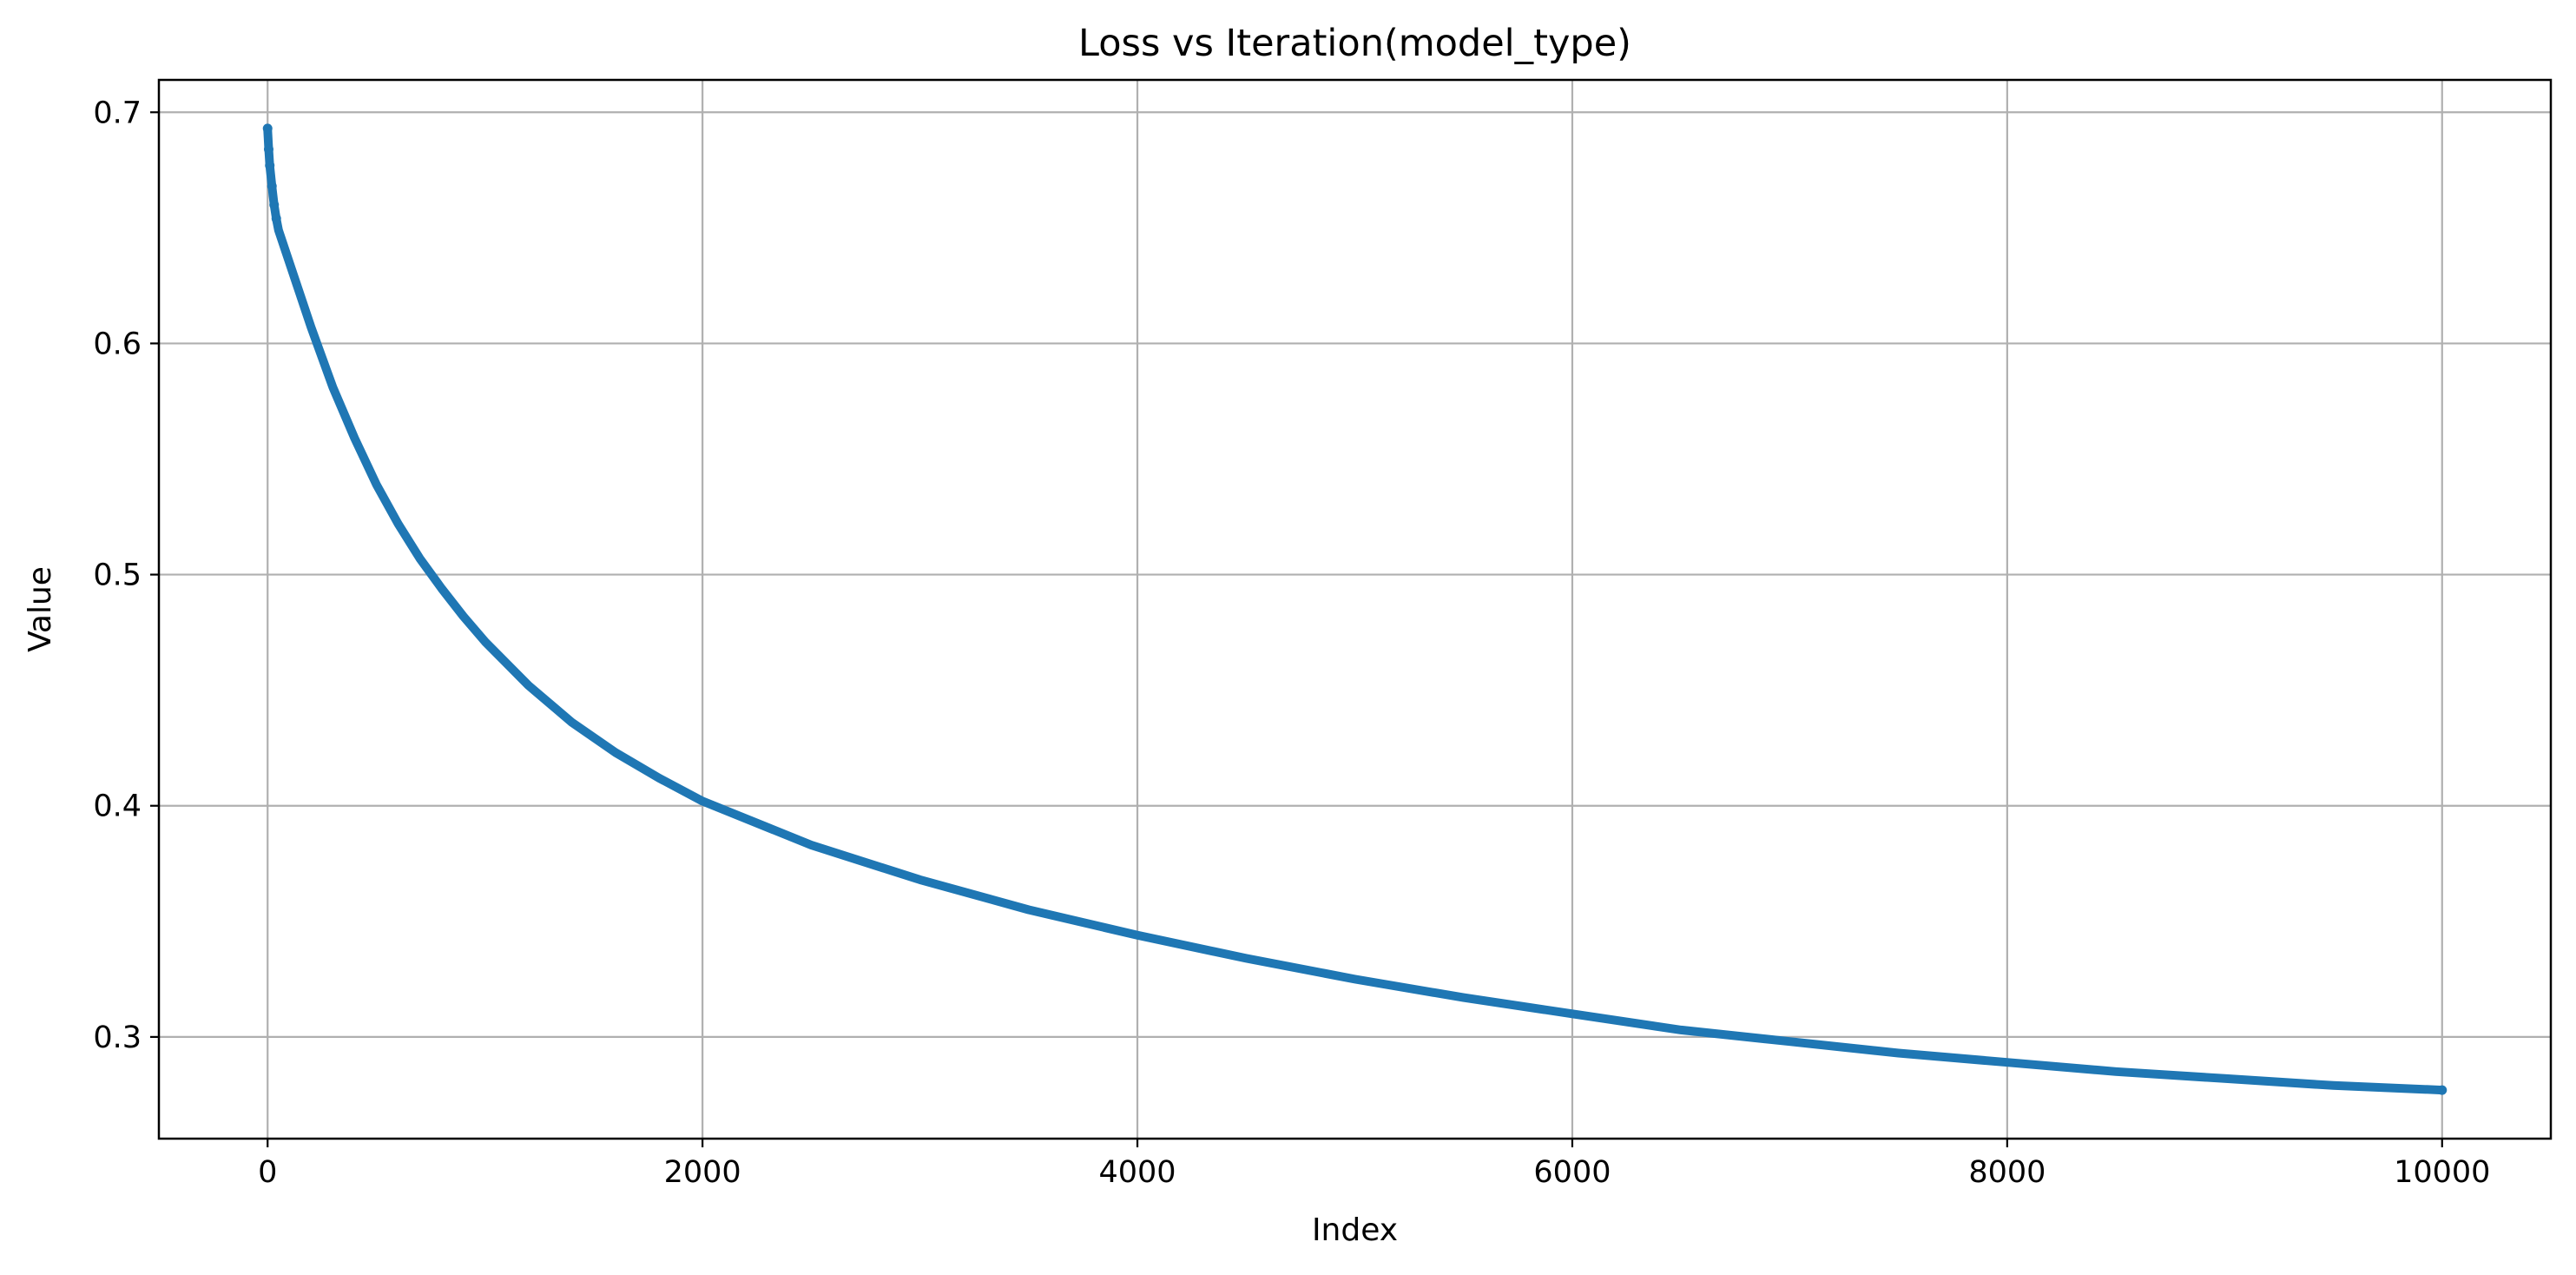 The width and height of the screenshot is (2576, 1275). What do you see at coordinates (702, 1172) in the screenshot?
I see `x-tick-label: 2000` at bounding box center [702, 1172].